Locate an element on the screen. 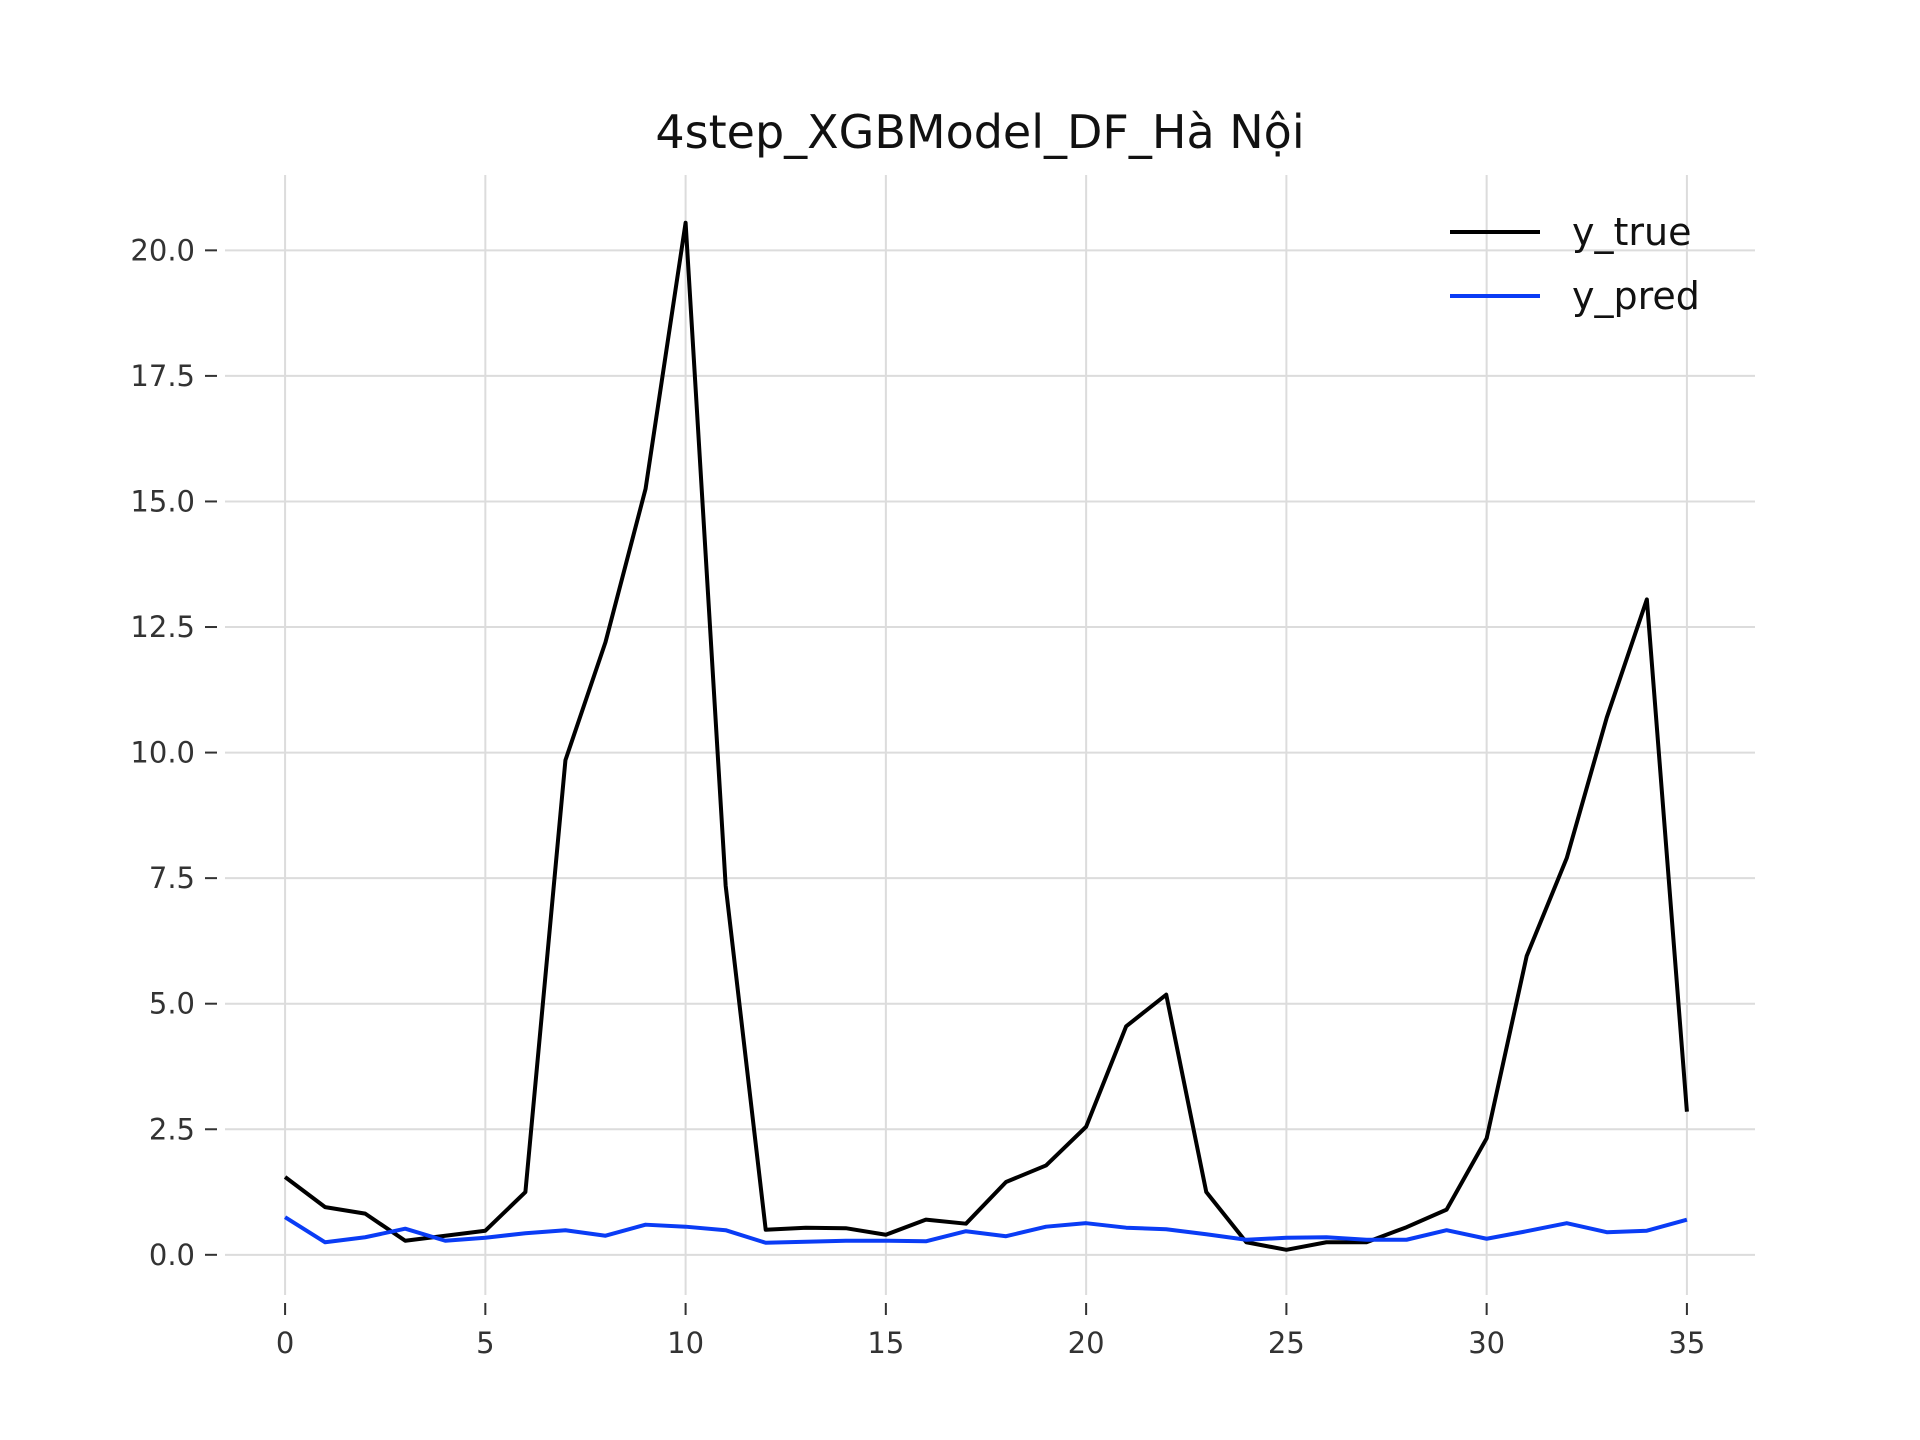  y-tick-label: 17.5 is located at coordinates (162, 376).